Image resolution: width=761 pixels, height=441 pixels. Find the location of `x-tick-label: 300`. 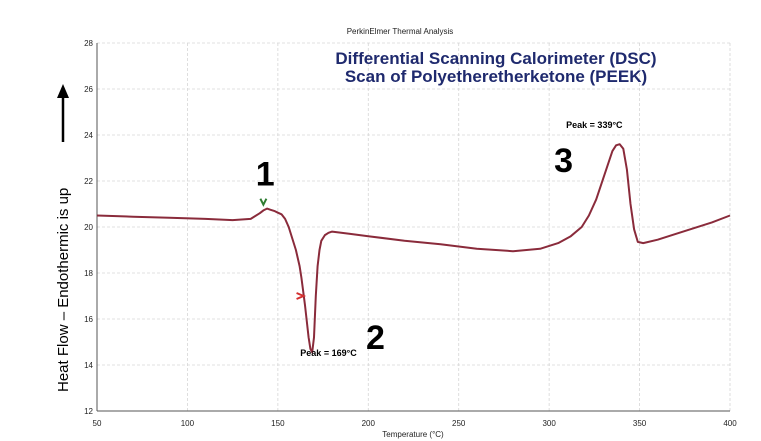

x-tick-label: 300 is located at coordinates (549, 423).